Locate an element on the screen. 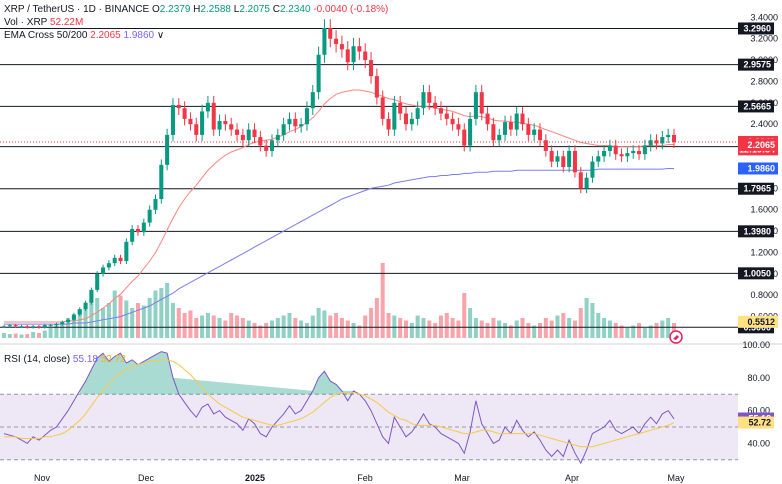 The image size is (782, 484). open-value: 2.2379 is located at coordinates (175, 9).